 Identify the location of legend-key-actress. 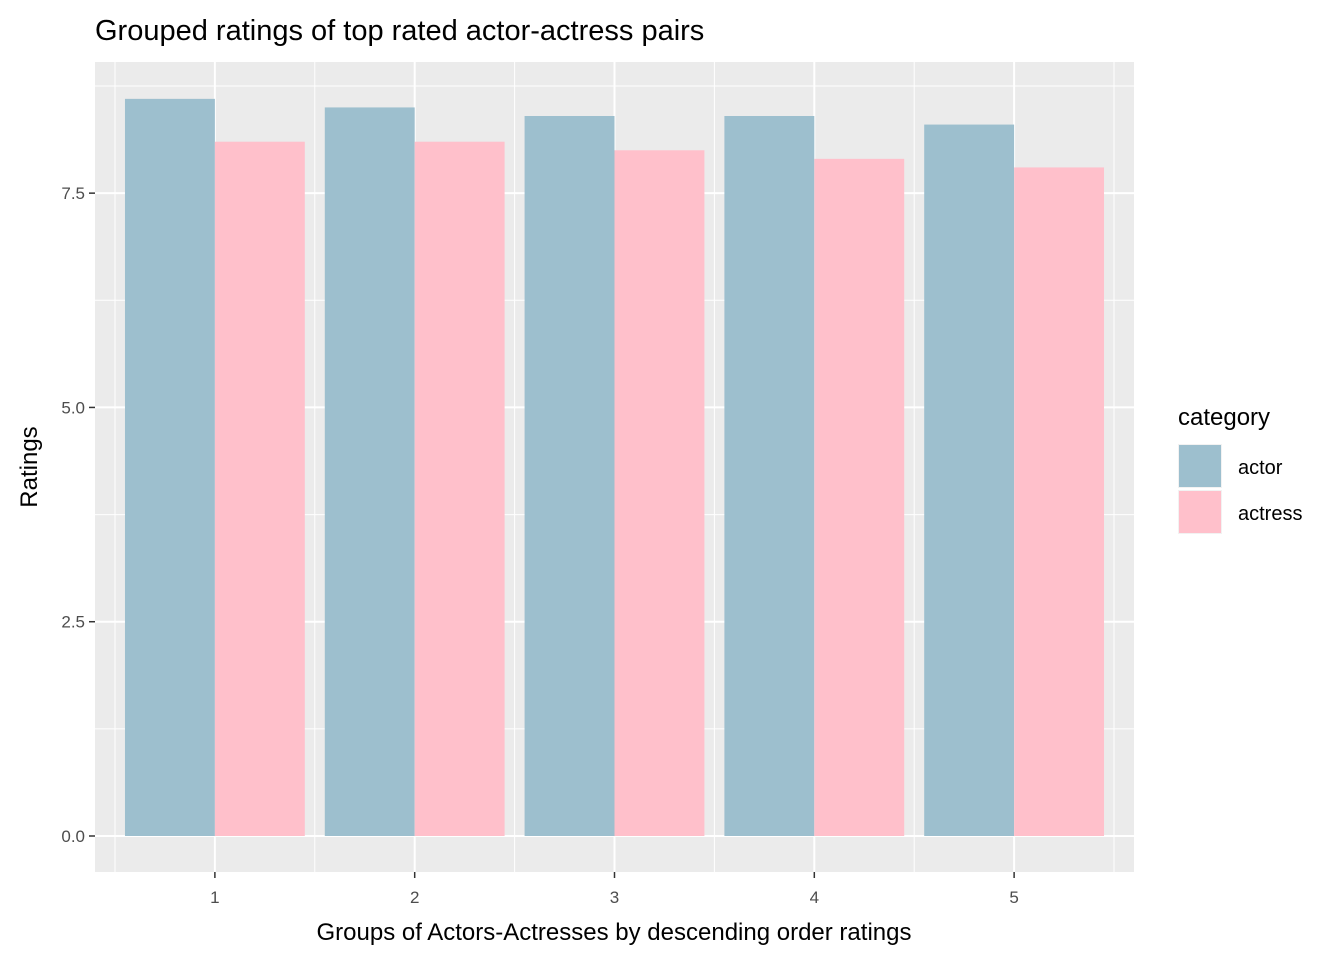
(1200, 512).